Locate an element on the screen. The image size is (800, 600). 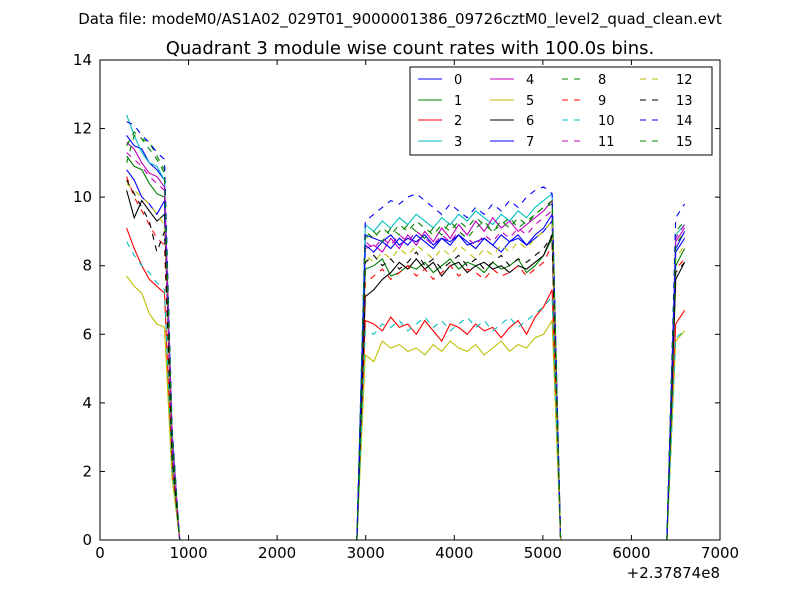
y-tick-label: 4 is located at coordinates (87, 403).